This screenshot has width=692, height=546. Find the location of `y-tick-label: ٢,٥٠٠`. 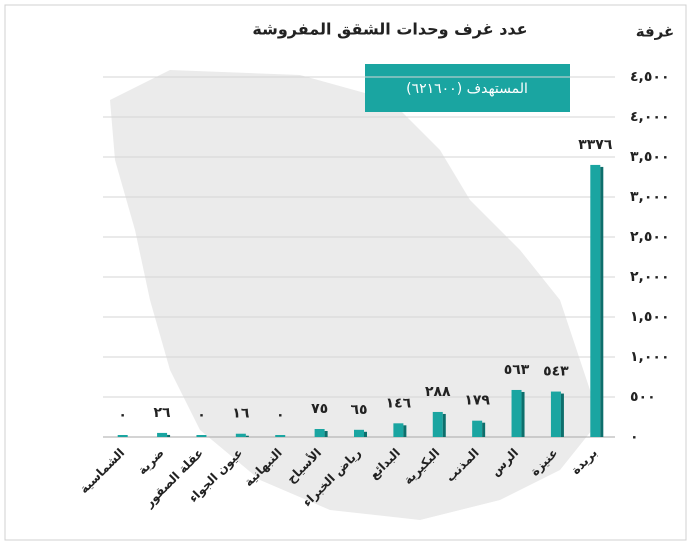

y-tick-label: ٢,٥٠٠ is located at coordinates (650, 237).